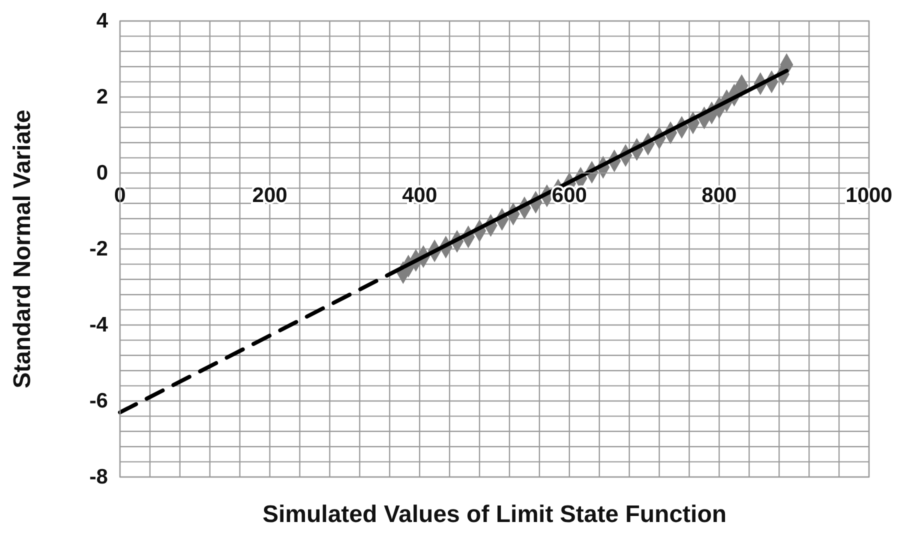 The width and height of the screenshot is (904, 536). What do you see at coordinates (98, 325) in the screenshot?
I see `y-tick-label: -4` at bounding box center [98, 325].